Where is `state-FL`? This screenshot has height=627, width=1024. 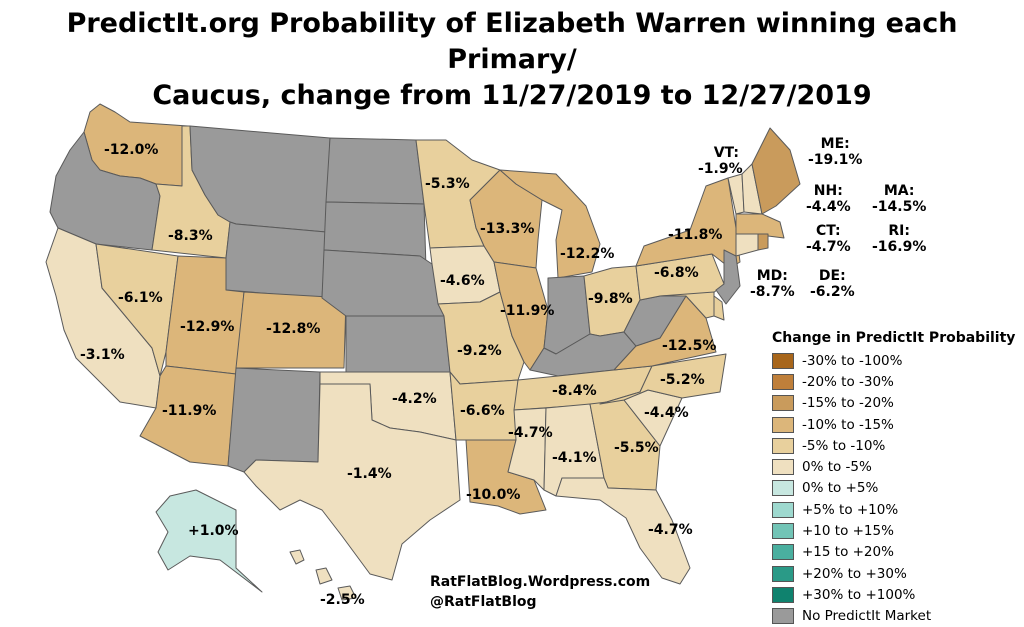
state-FL is located at coordinates (623, 531).